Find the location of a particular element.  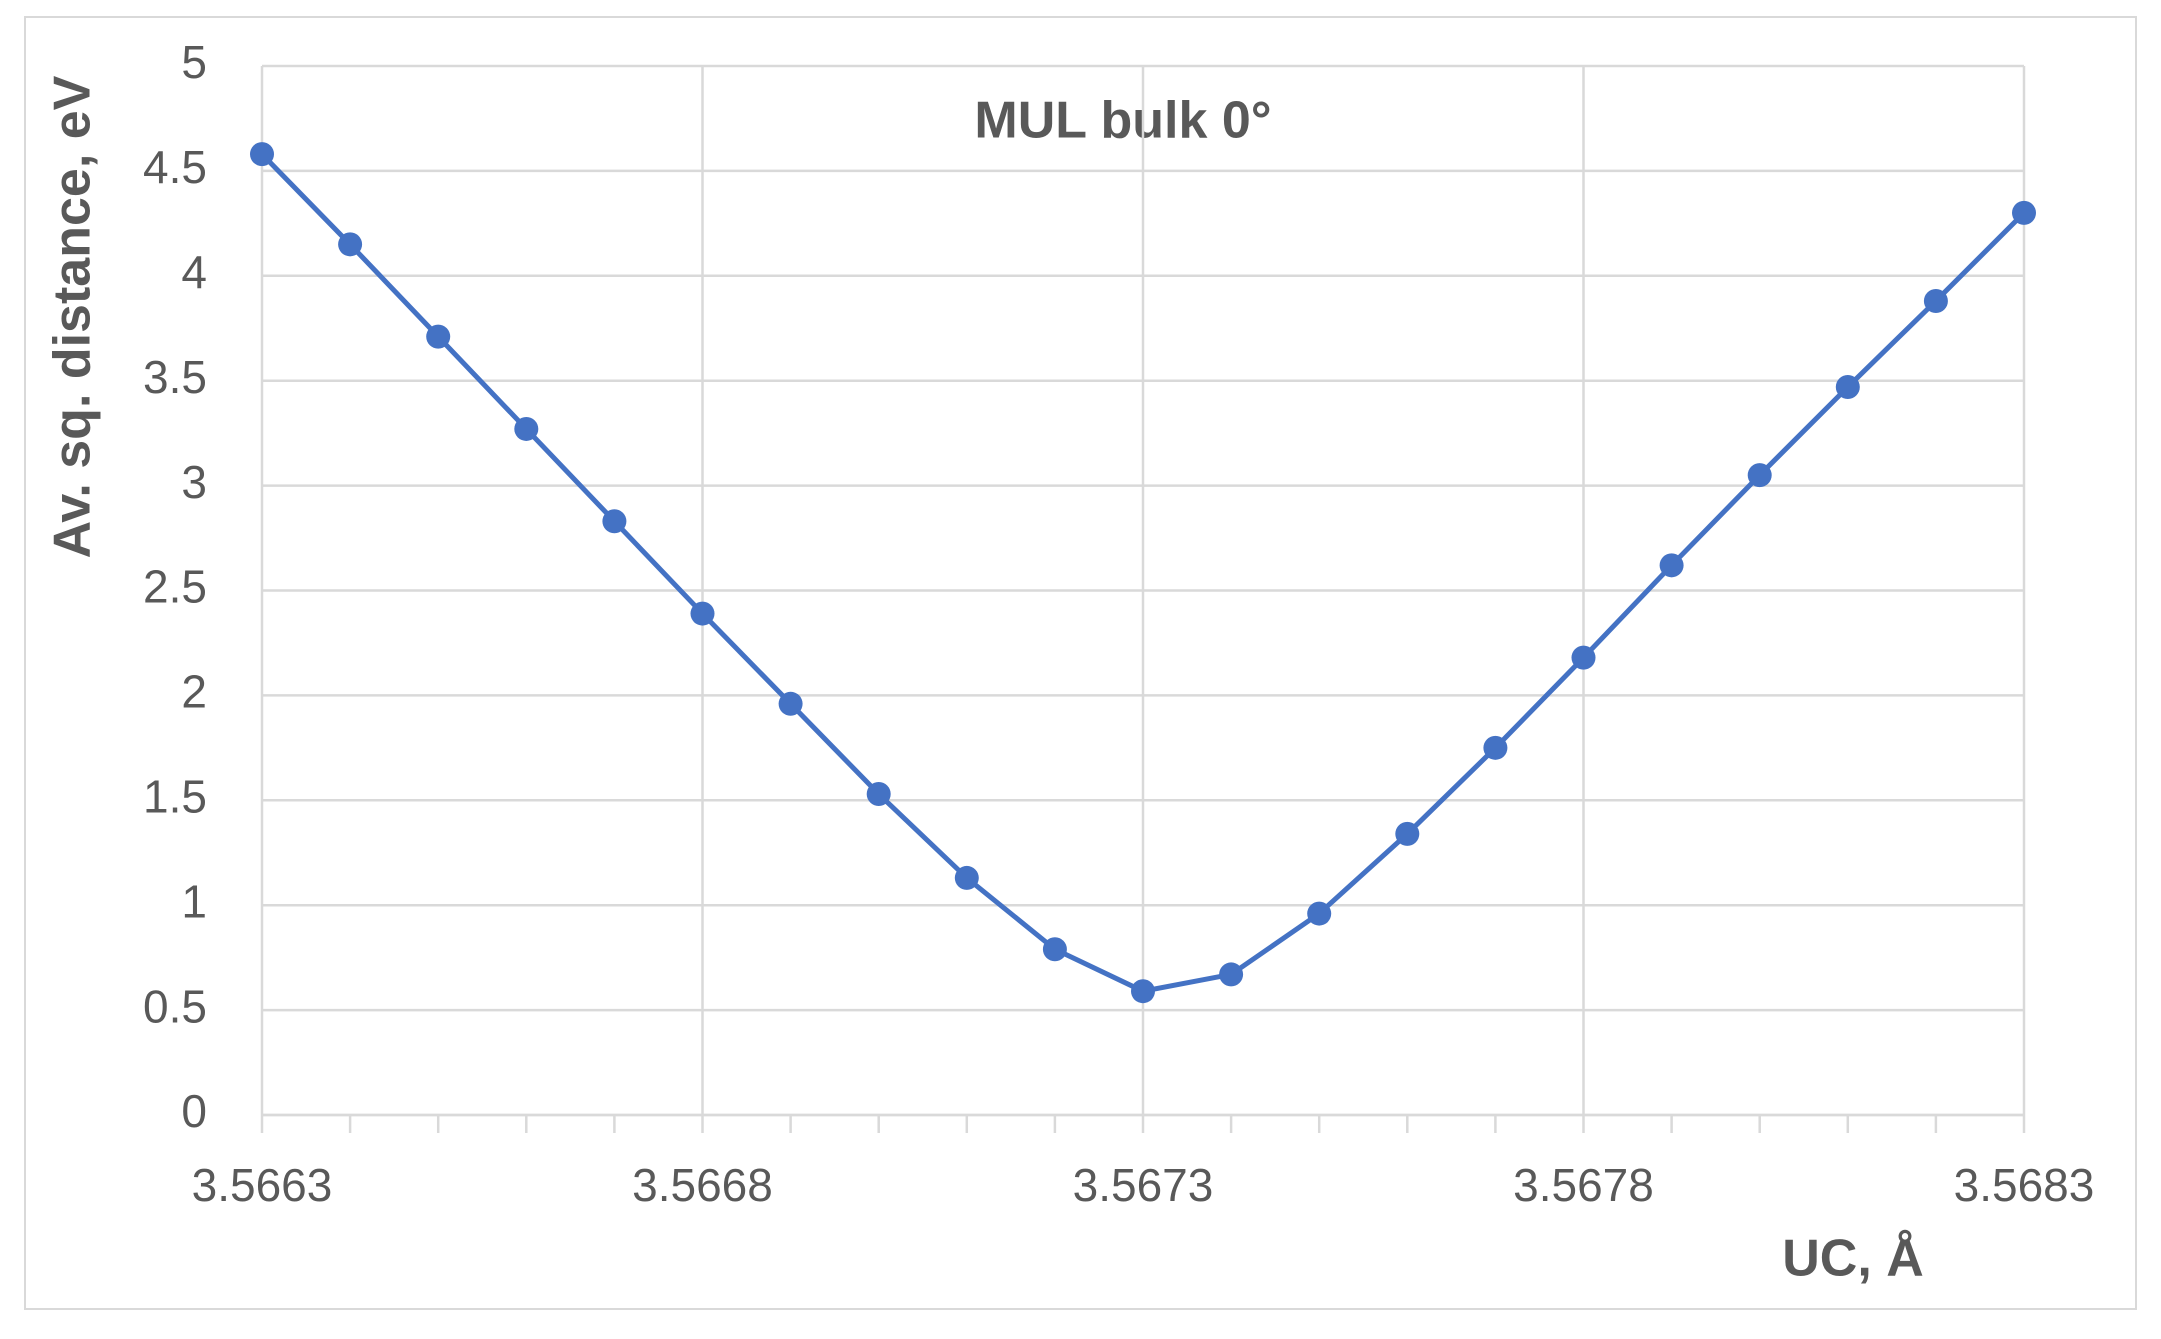

y-tick-label: 1 is located at coordinates (194, 901).